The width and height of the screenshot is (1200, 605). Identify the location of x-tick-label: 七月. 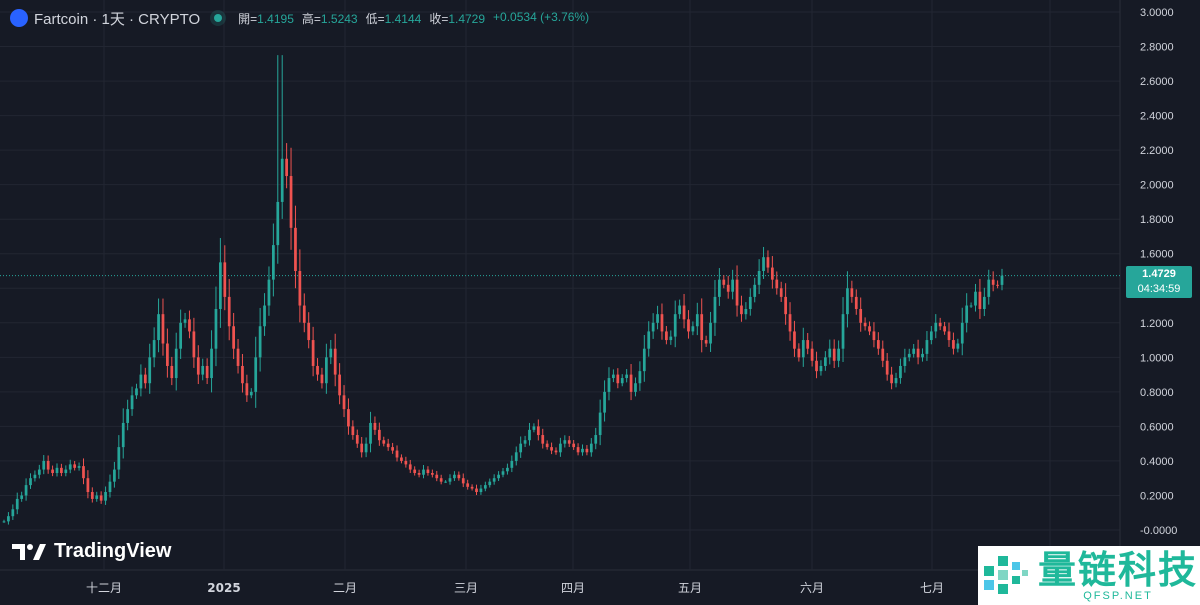
(932, 588).